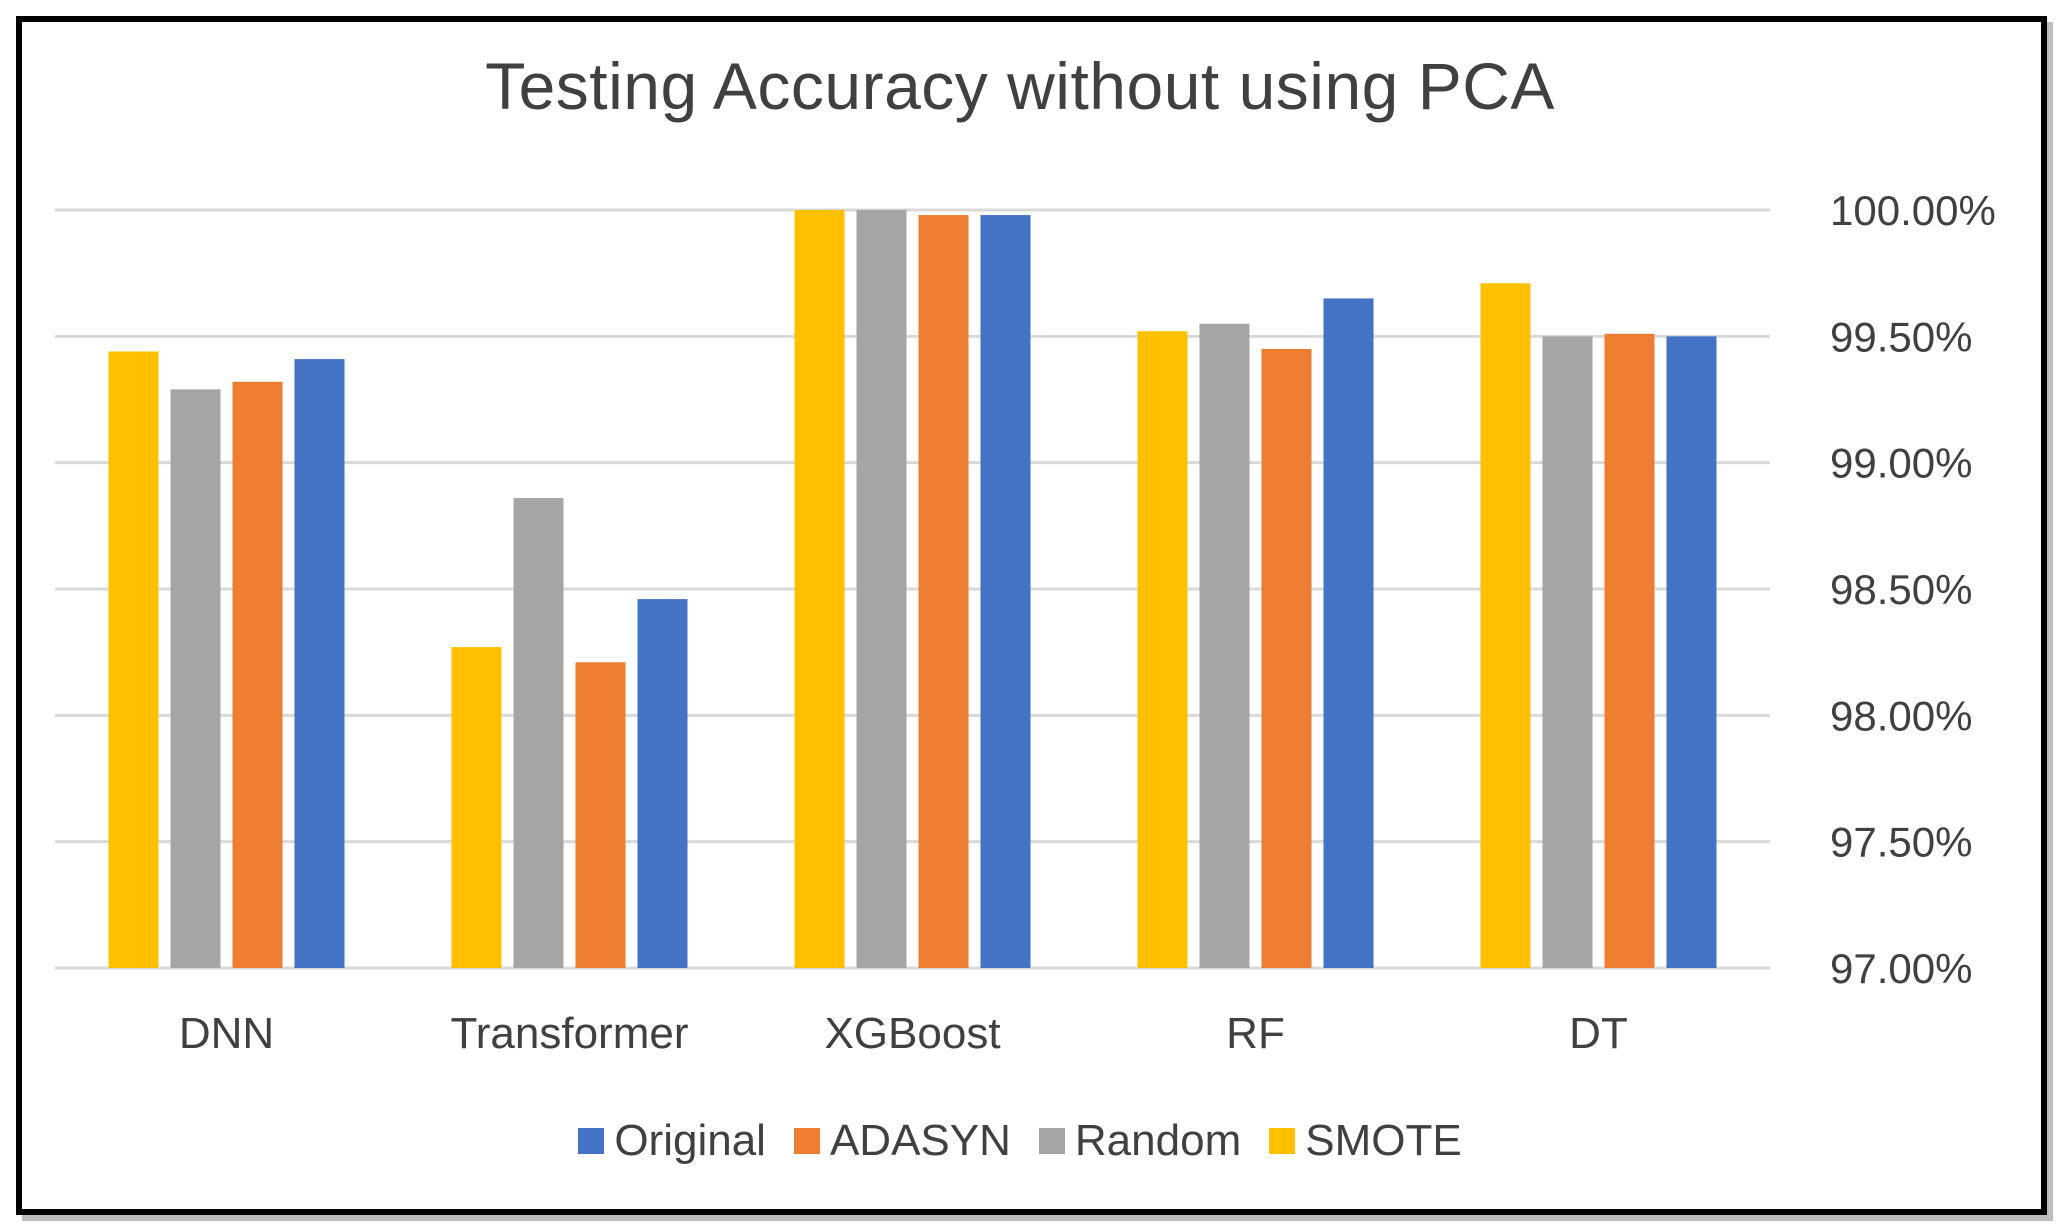  Describe the element at coordinates (1901, 968) in the screenshot. I see `y-tick-label: 97.00%` at that location.